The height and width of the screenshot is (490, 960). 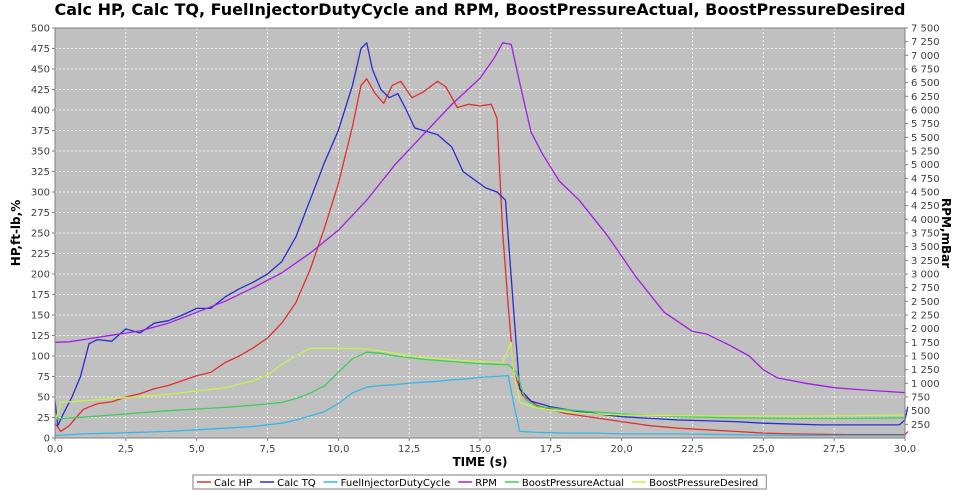 What do you see at coordinates (925, 275) in the screenshot?
I see `y2-tick-label: 3 000` at bounding box center [925, 275].